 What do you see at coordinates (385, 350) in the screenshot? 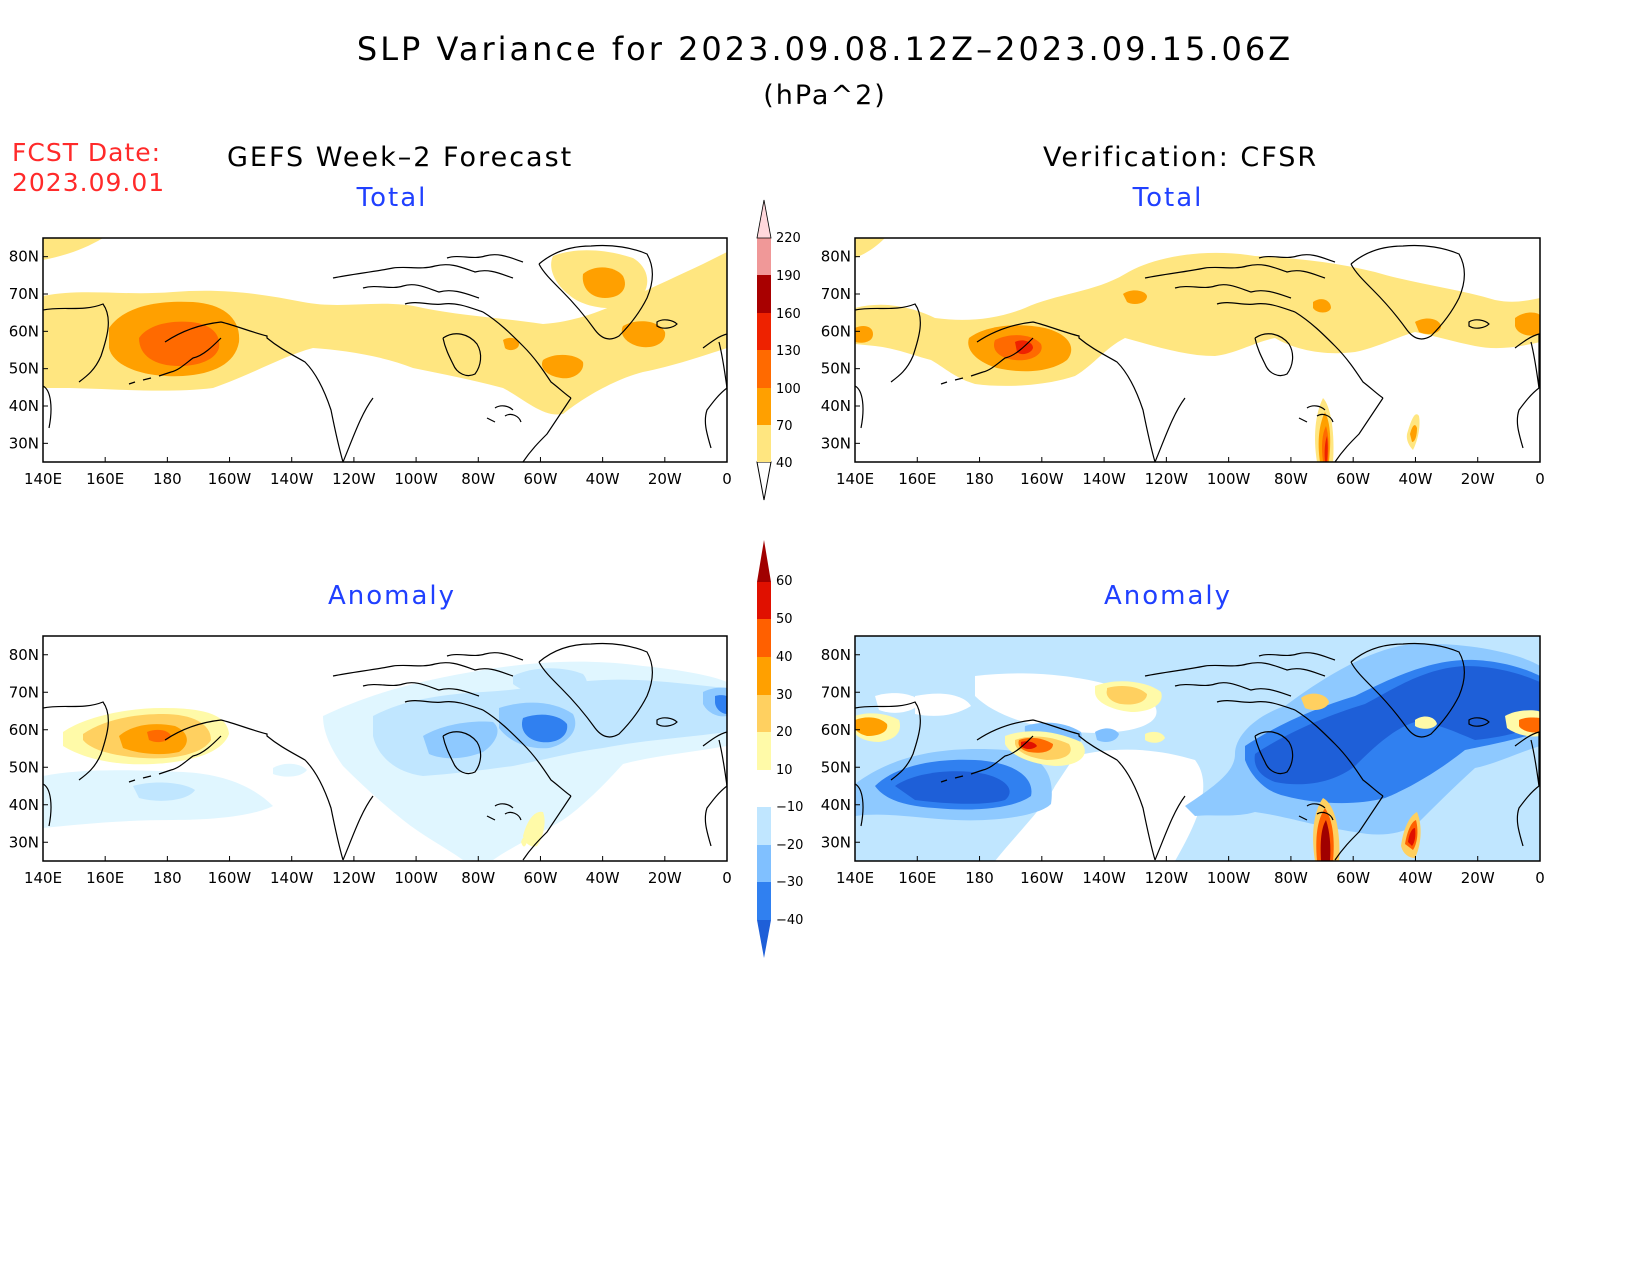
I see `frame-total-forecast` at bounding box center [385, 350].